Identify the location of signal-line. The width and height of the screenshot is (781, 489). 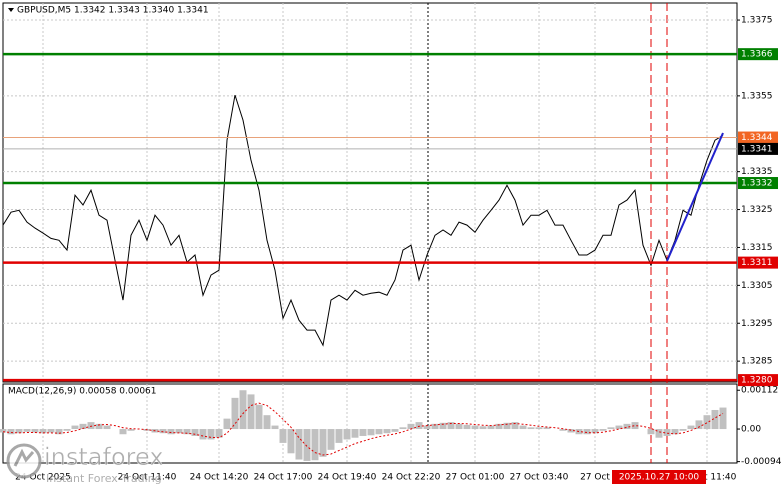
(363, 429).